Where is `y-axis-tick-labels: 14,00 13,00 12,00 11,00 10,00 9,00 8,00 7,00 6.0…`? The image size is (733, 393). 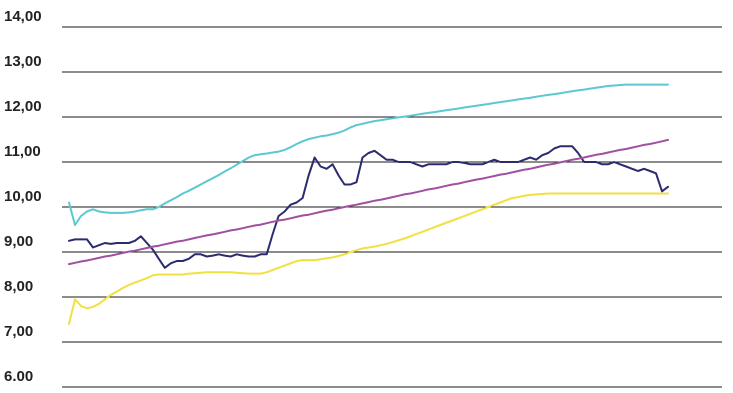 y-axis-tick-labels: 14,00 13,00 12,00 11,00 10,00 9,00 8,00 7,00 6.0… is located at coordinates (23, 196).